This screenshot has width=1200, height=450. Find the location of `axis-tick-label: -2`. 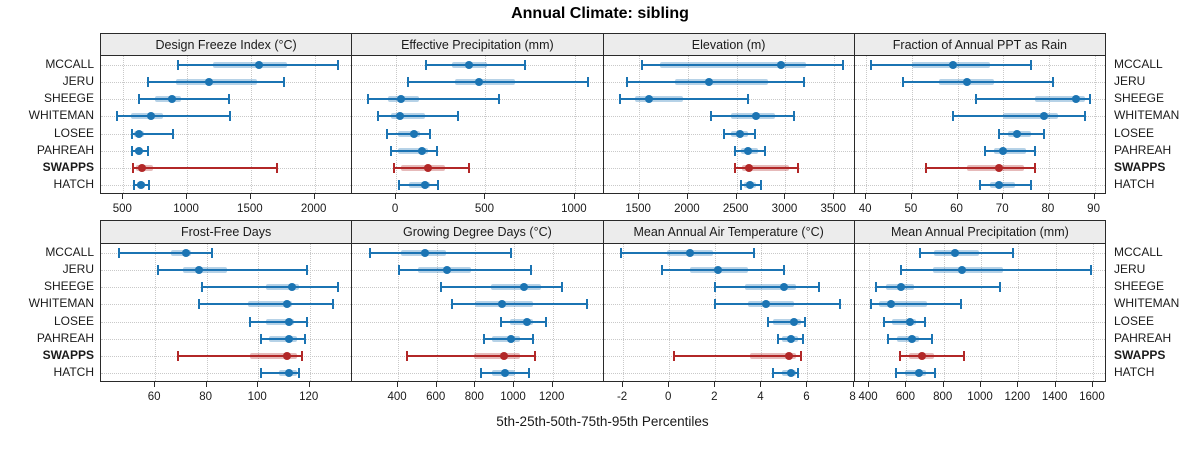

axis-tick-label: -2 is located at coordinates (622, 397).